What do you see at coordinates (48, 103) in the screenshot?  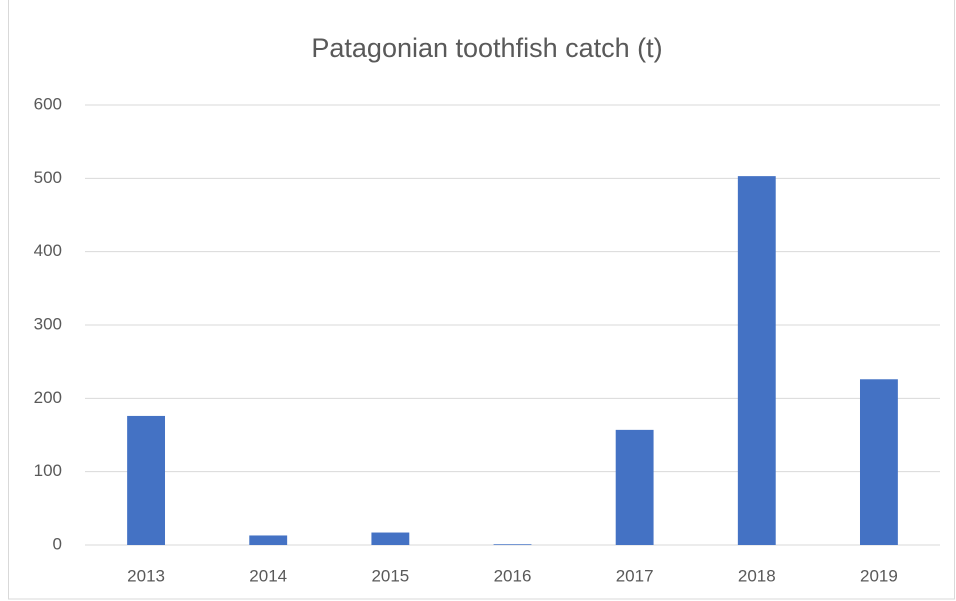 I see `y-tick-label: 600` at bounding box center [48, 103].